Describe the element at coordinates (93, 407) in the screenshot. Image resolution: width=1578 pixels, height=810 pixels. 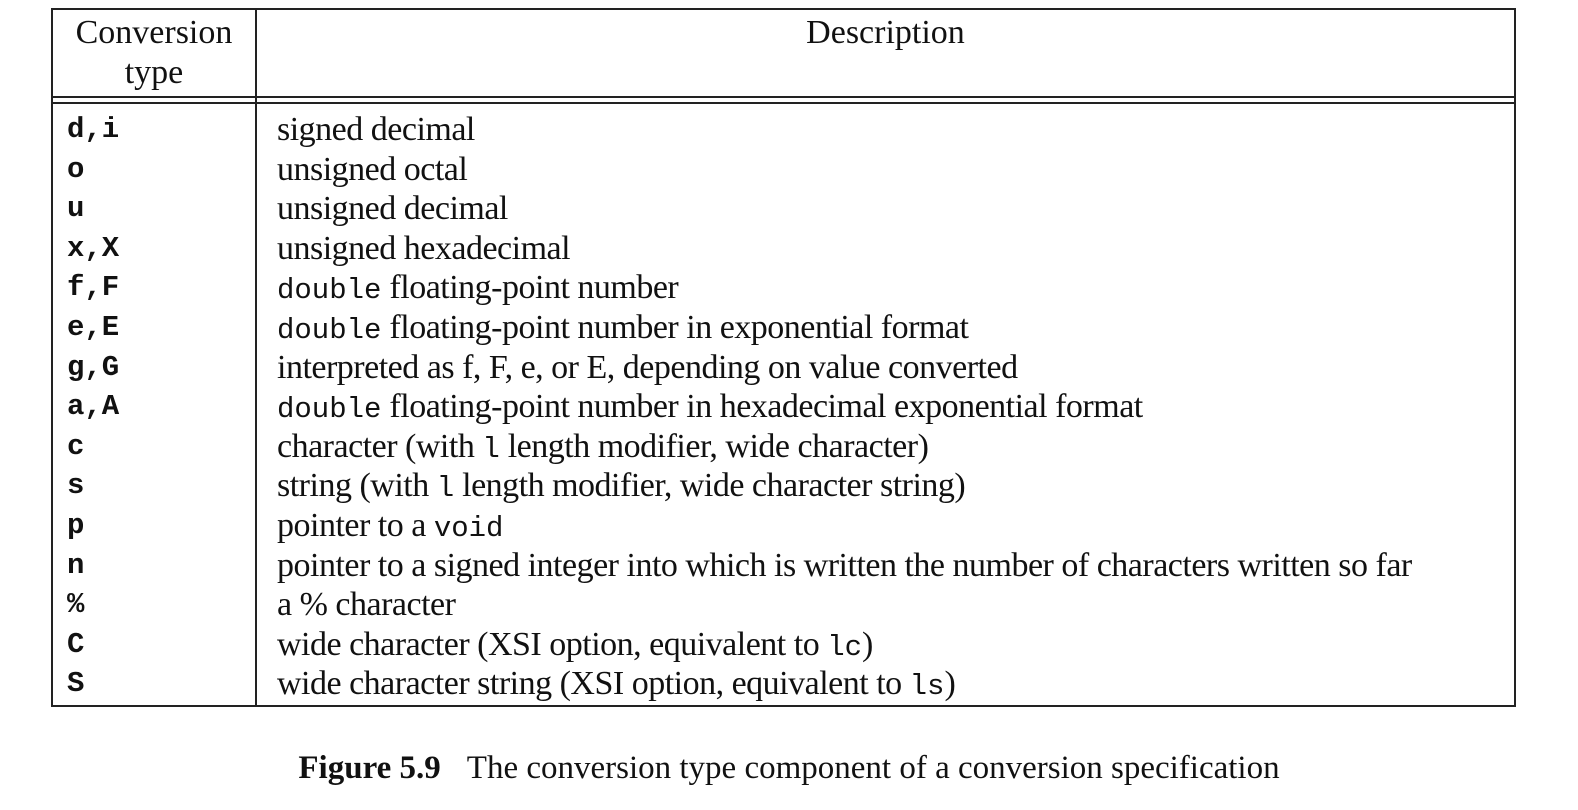
I see `conversion-type-cell: a,A` at that location.